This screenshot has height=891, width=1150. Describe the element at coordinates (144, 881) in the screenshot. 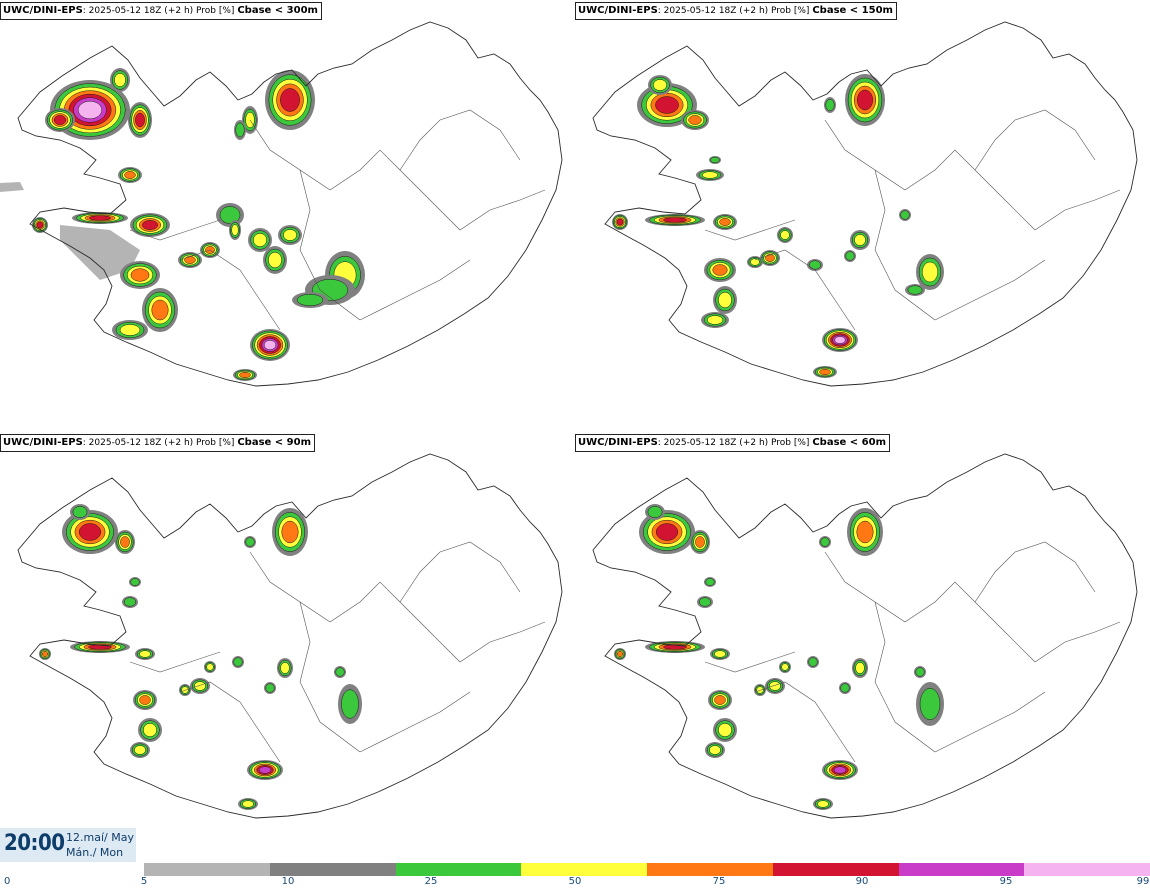

I see `colorbar-tick: 5` at that location.